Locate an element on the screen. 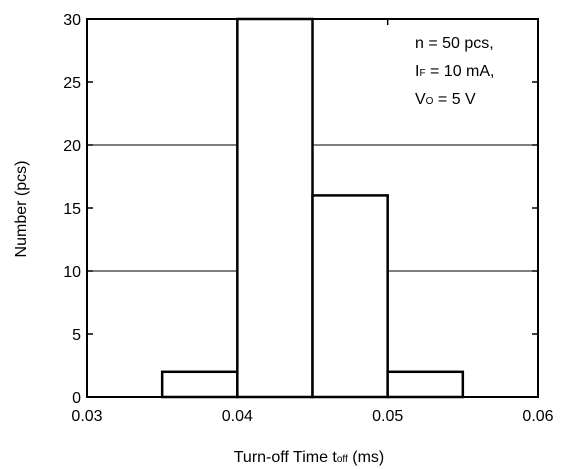 This screenshot has width=565, height=469. y-tick-label-3: 15 is located at coordinates (72, 209).